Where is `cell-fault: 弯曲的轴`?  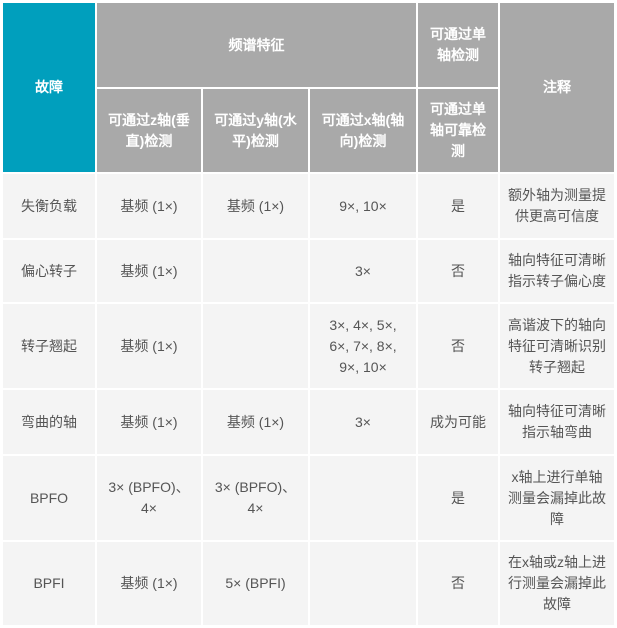
cell-fault: 弯曲的轴 is located at coordinates (49, 422).